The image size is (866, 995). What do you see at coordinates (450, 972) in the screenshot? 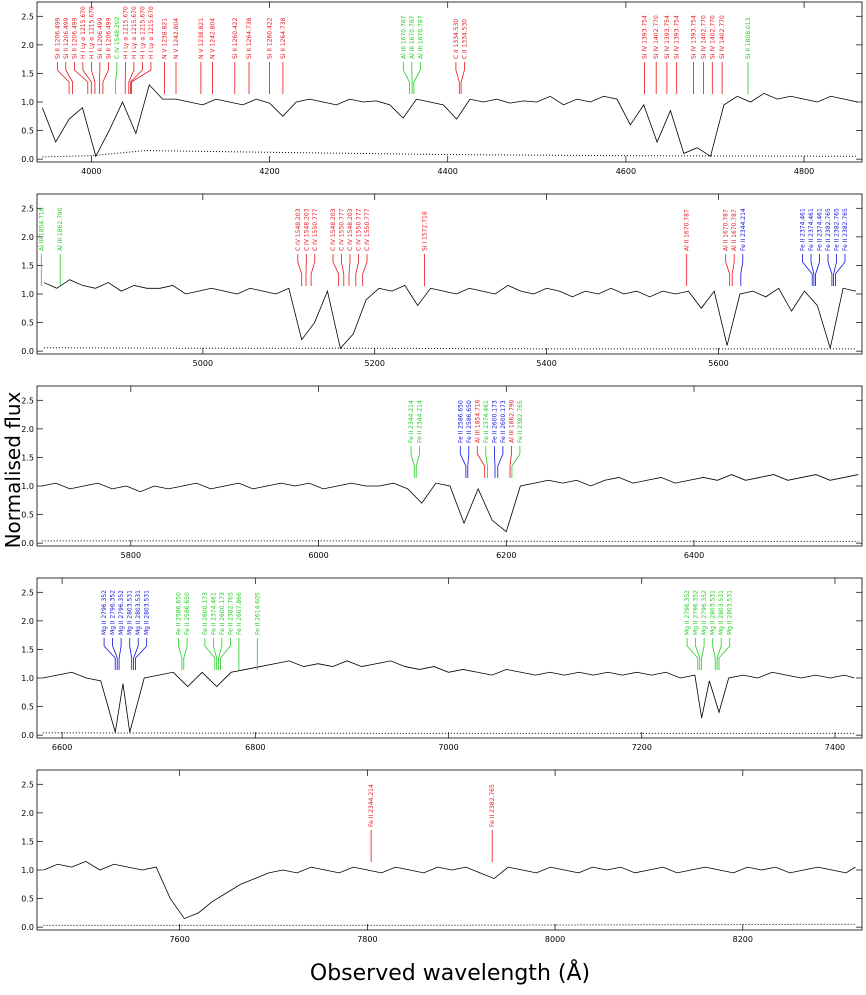
I see `x-axis-title: Observed wavelength (Å)` at bounding box center [450, 972].